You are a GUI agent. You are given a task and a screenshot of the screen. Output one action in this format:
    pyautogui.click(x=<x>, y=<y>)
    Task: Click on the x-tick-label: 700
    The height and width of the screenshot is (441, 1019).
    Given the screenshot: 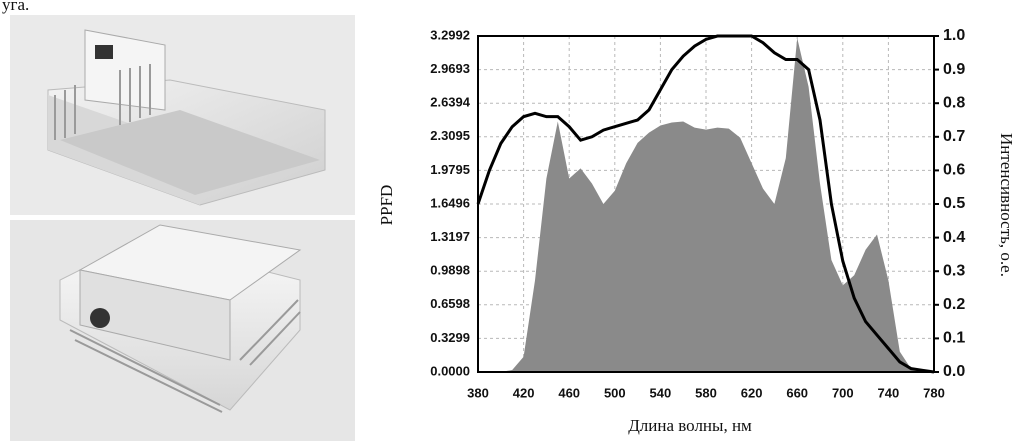 What is the action you would take?
    pyautogui.click(x=843, y=392)
    